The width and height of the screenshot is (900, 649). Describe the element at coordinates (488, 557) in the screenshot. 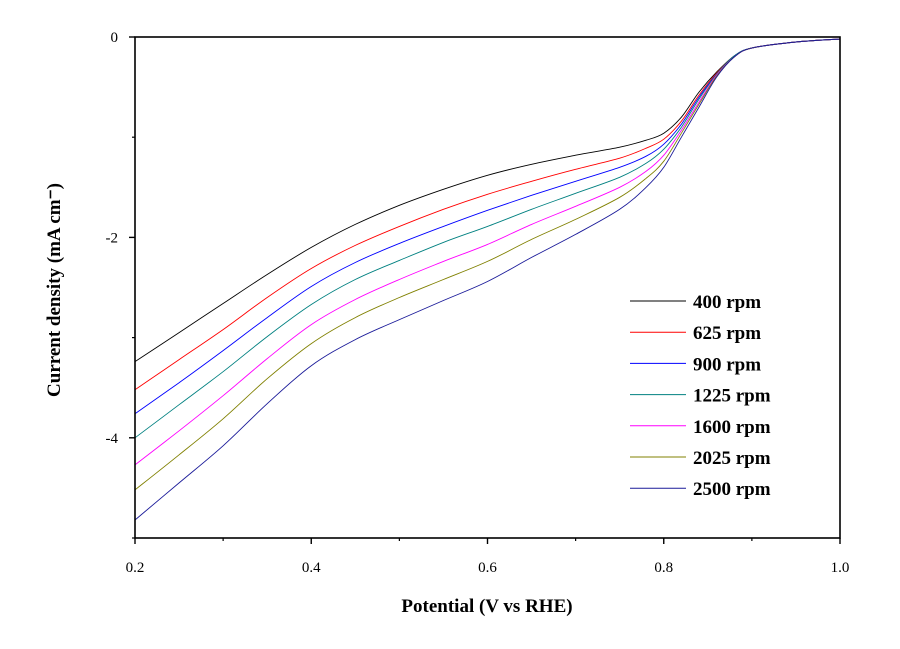

I see `x-axis-ticks: 0.2 0.4 0.6 0.8 1.0` at that location.